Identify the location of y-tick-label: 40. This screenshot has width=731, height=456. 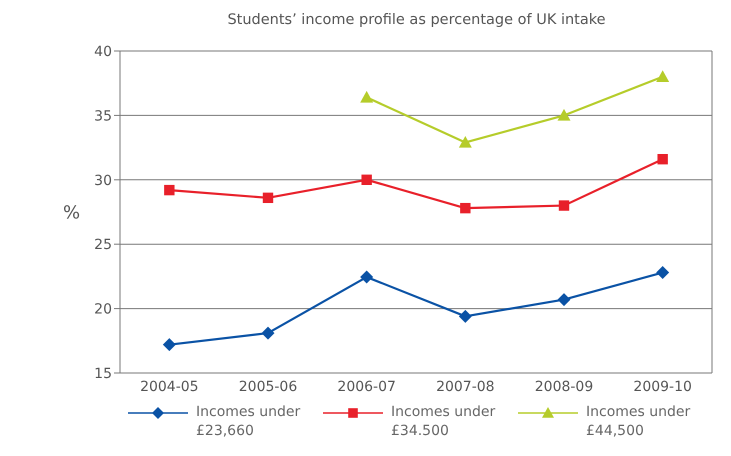
(103, 52).